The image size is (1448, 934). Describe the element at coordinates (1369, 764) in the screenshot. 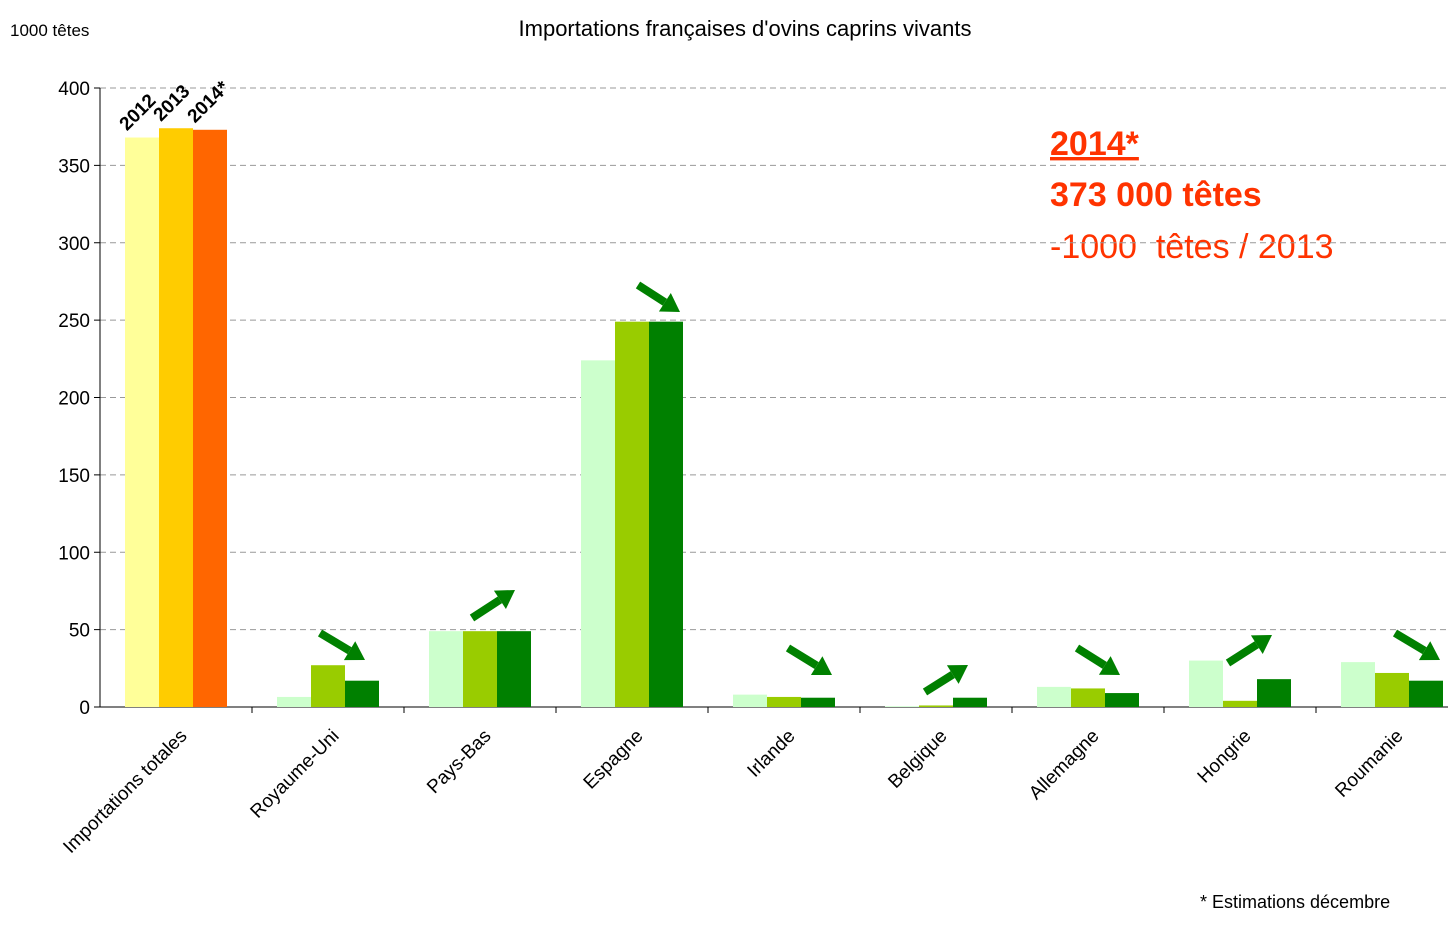

I see `x-tick-label: Roumanie` at that location.